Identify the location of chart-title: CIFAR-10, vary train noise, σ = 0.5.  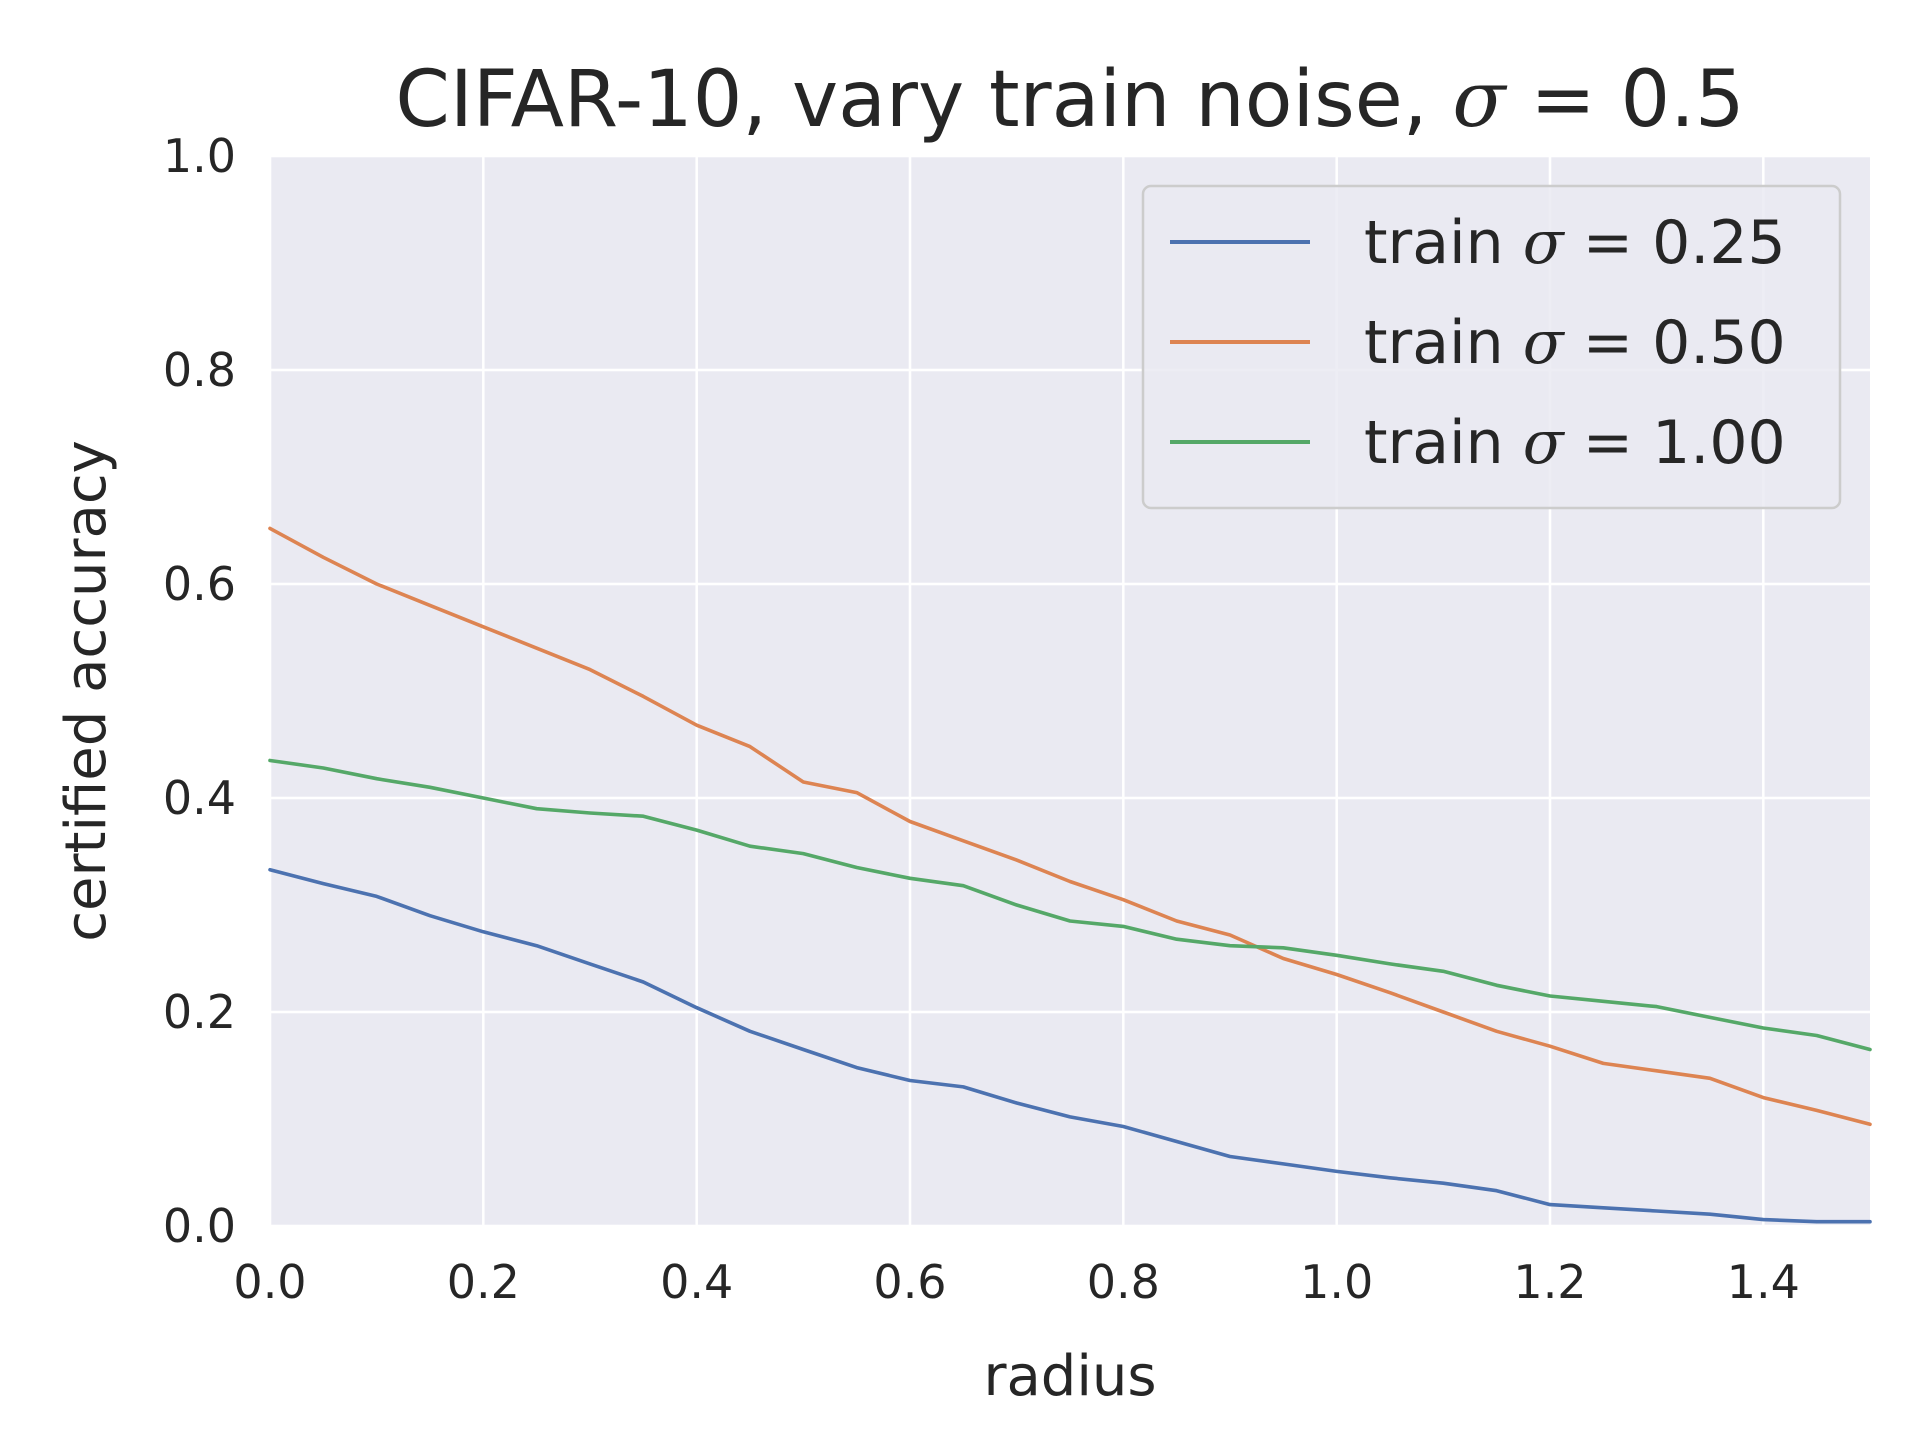
(1069, 100).